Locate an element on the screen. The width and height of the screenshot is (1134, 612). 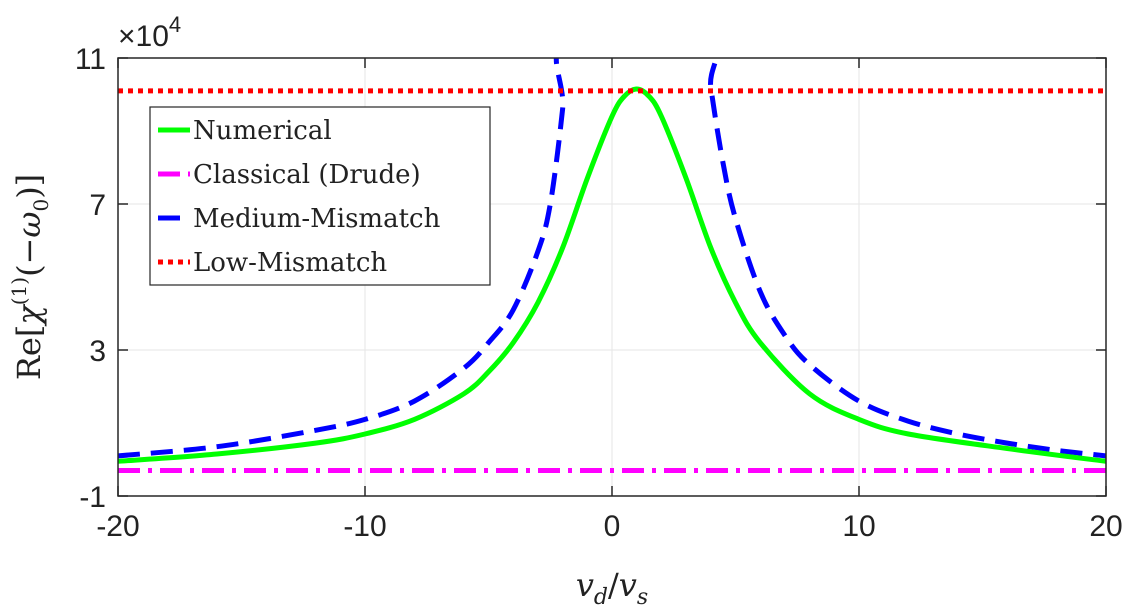
y-axis-title: Re[χ(1)(−ω0)] is located at coordinates (30, 277).